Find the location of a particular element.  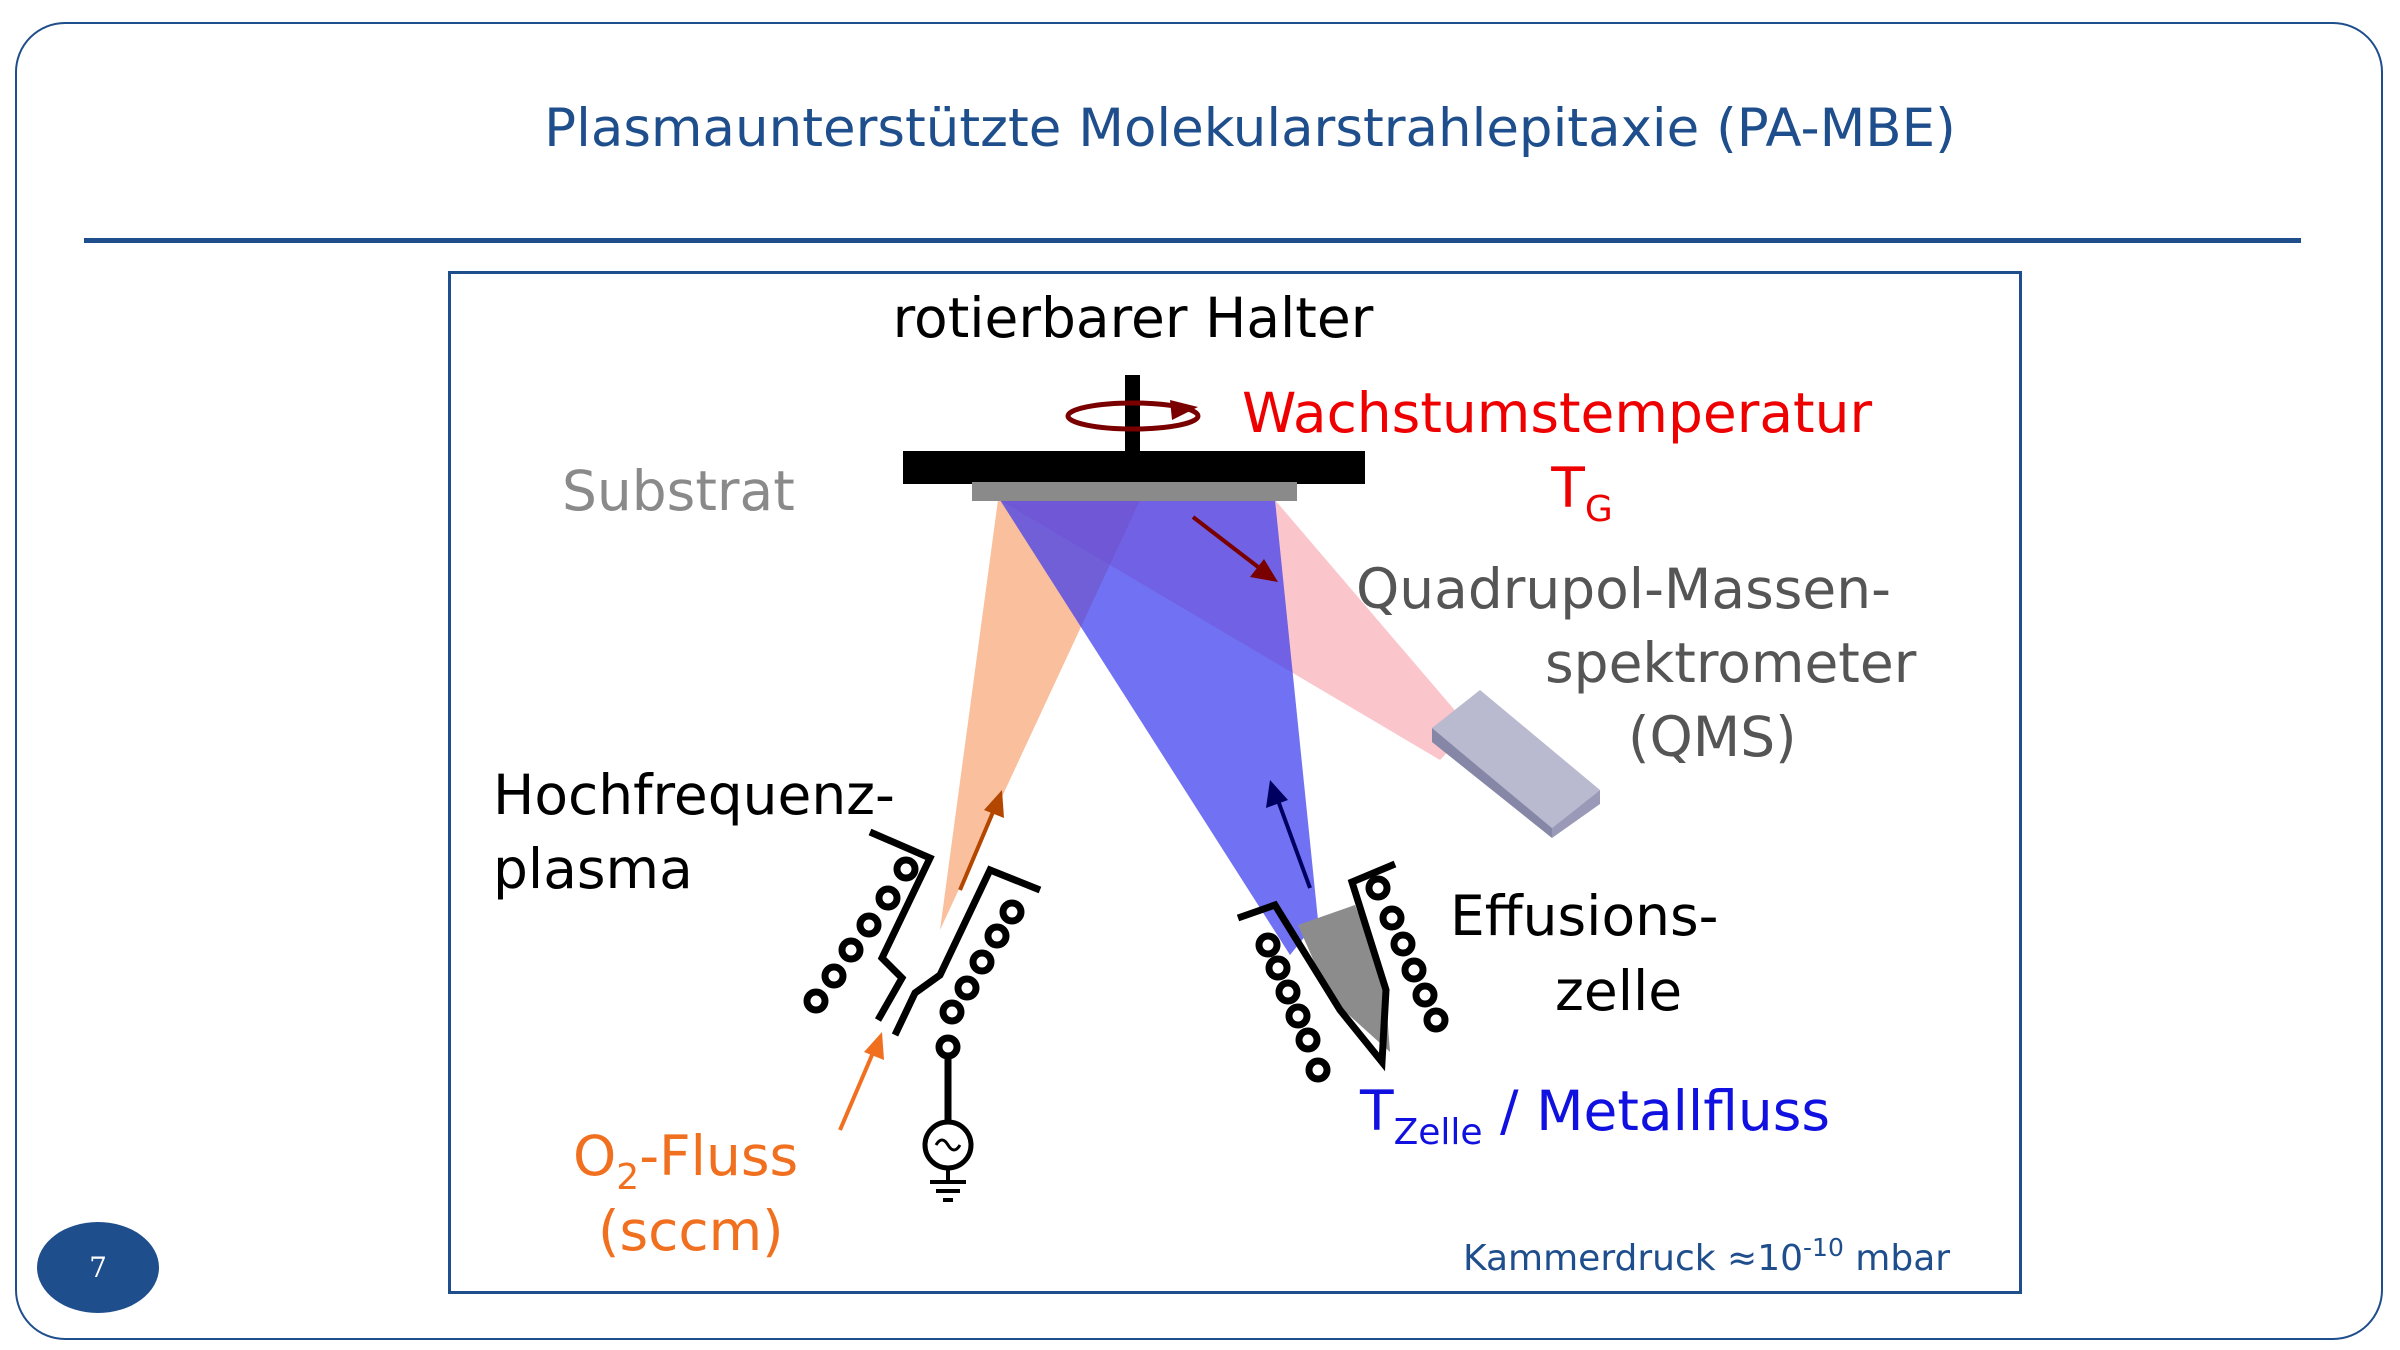

qms-label-line-3: (QMS) is located at coordinates (1712, 737).